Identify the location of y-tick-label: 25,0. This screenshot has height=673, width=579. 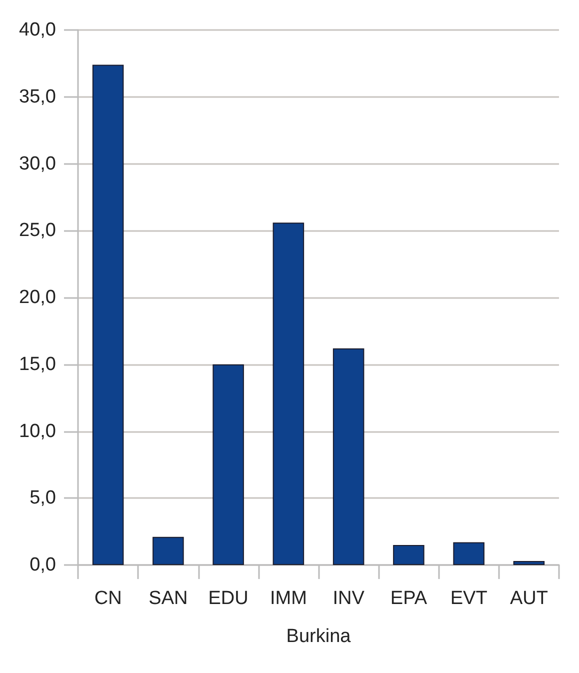
(37, 231).